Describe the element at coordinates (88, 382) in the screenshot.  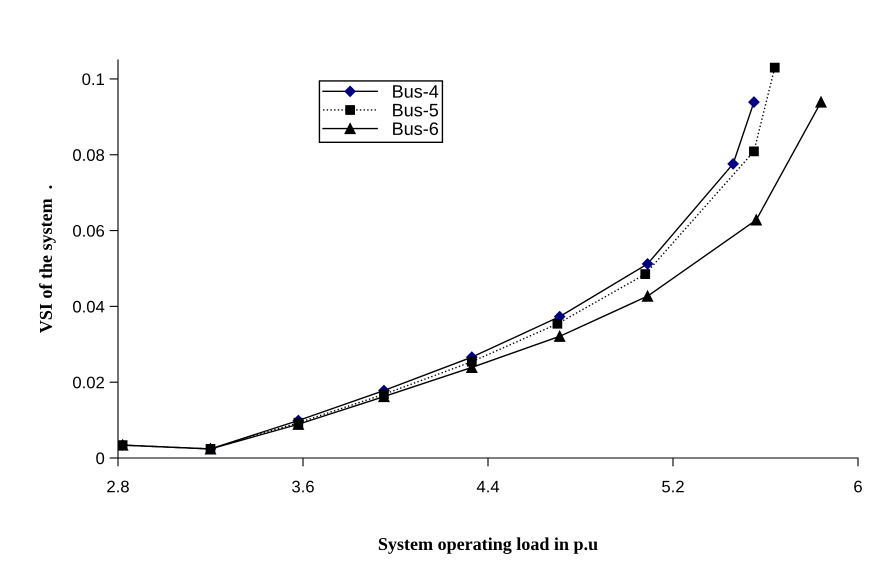
I see `y-tick-label: 0.02` at that location.